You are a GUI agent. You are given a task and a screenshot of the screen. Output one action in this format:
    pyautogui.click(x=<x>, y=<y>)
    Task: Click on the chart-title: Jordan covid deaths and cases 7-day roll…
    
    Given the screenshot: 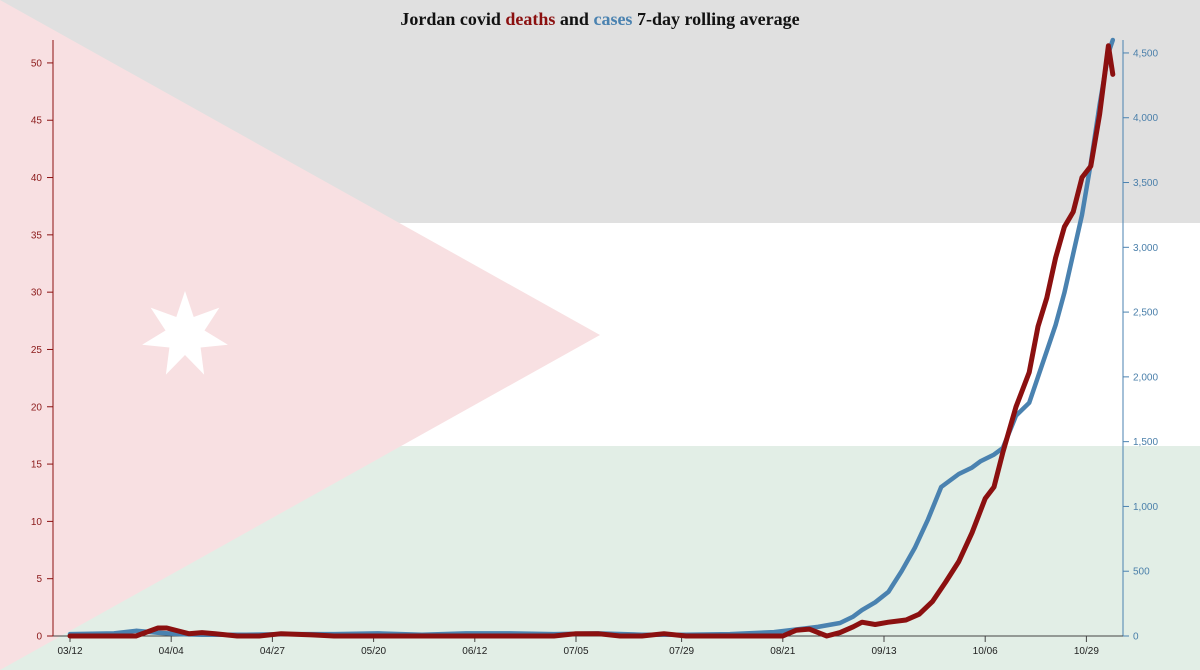 What is the action you would take?
    pyautogui.click(x=599, y=19)
    